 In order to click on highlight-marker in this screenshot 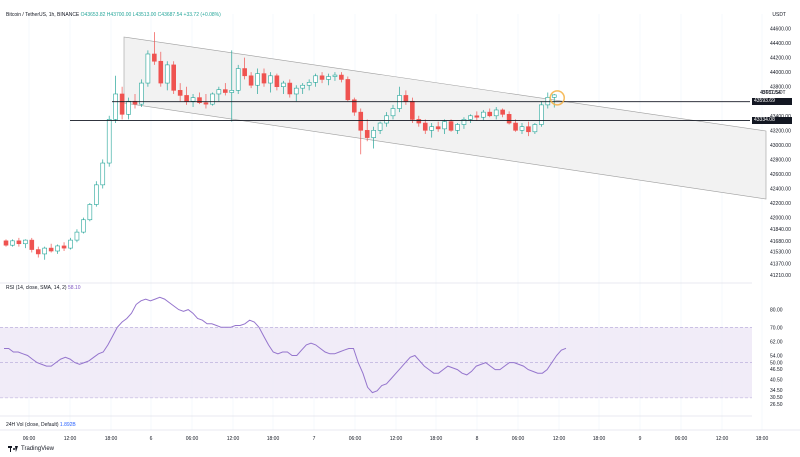, I will do `click(557, 98)`.